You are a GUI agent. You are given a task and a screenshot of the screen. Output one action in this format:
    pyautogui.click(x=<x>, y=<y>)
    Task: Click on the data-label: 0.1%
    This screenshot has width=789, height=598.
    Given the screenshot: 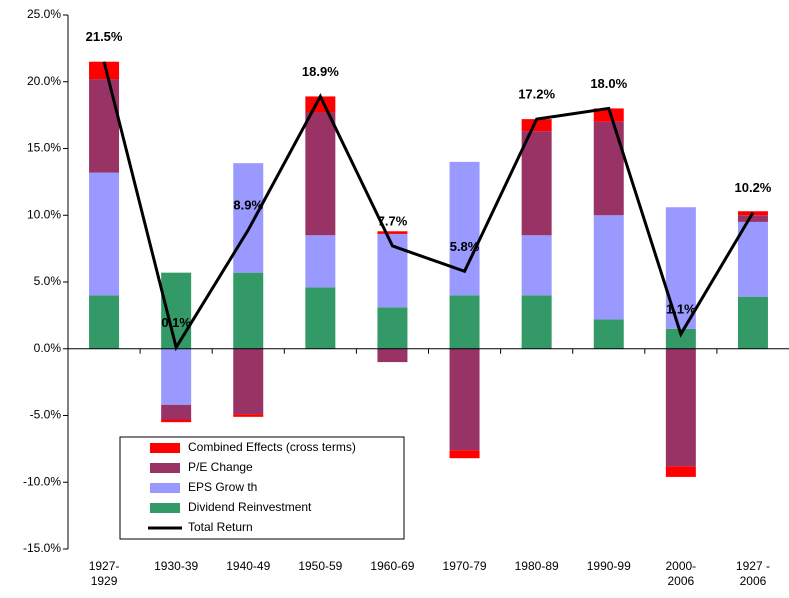 What is the action you would take?
    pyautogui.click(x=176, y=322)
    